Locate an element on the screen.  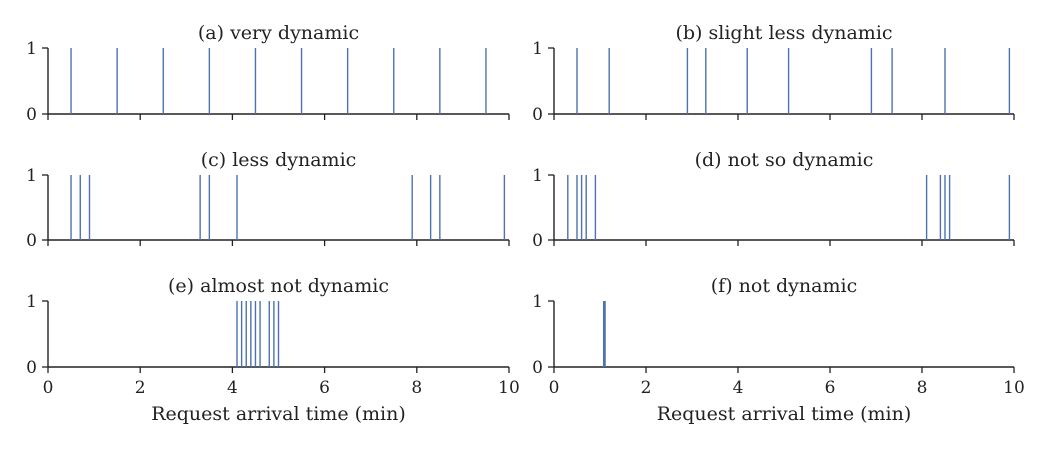
panel-title: (e) almost not dynamic is located at coordinates (278, 286).